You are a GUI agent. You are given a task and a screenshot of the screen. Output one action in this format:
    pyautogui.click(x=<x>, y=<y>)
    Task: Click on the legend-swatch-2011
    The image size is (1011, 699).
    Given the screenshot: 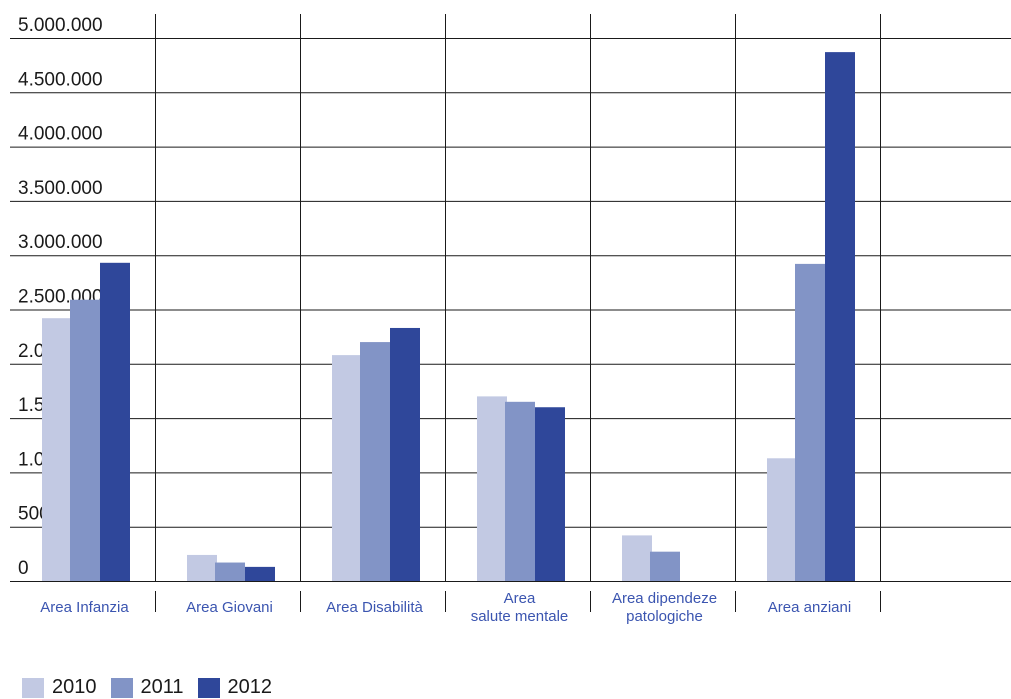 What is the action you would take?
    pyautogui.click(x=121, y=687)
    